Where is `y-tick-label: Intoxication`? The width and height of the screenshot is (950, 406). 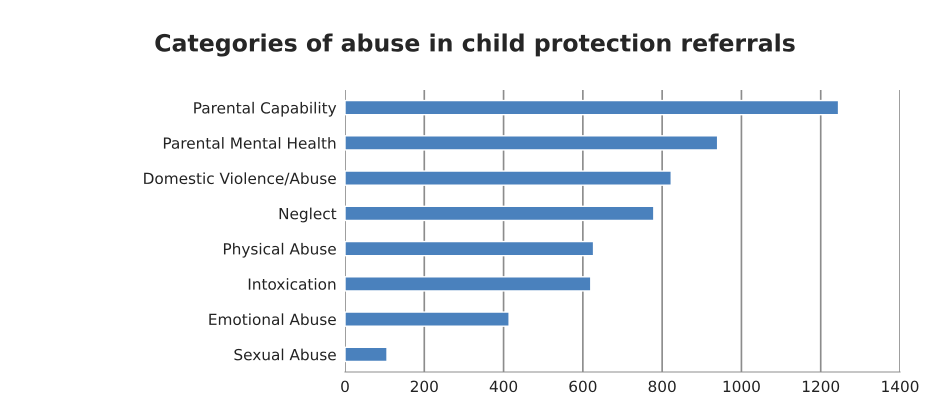 y-tick-label: Intoxication is located at coordinates (292, 284).